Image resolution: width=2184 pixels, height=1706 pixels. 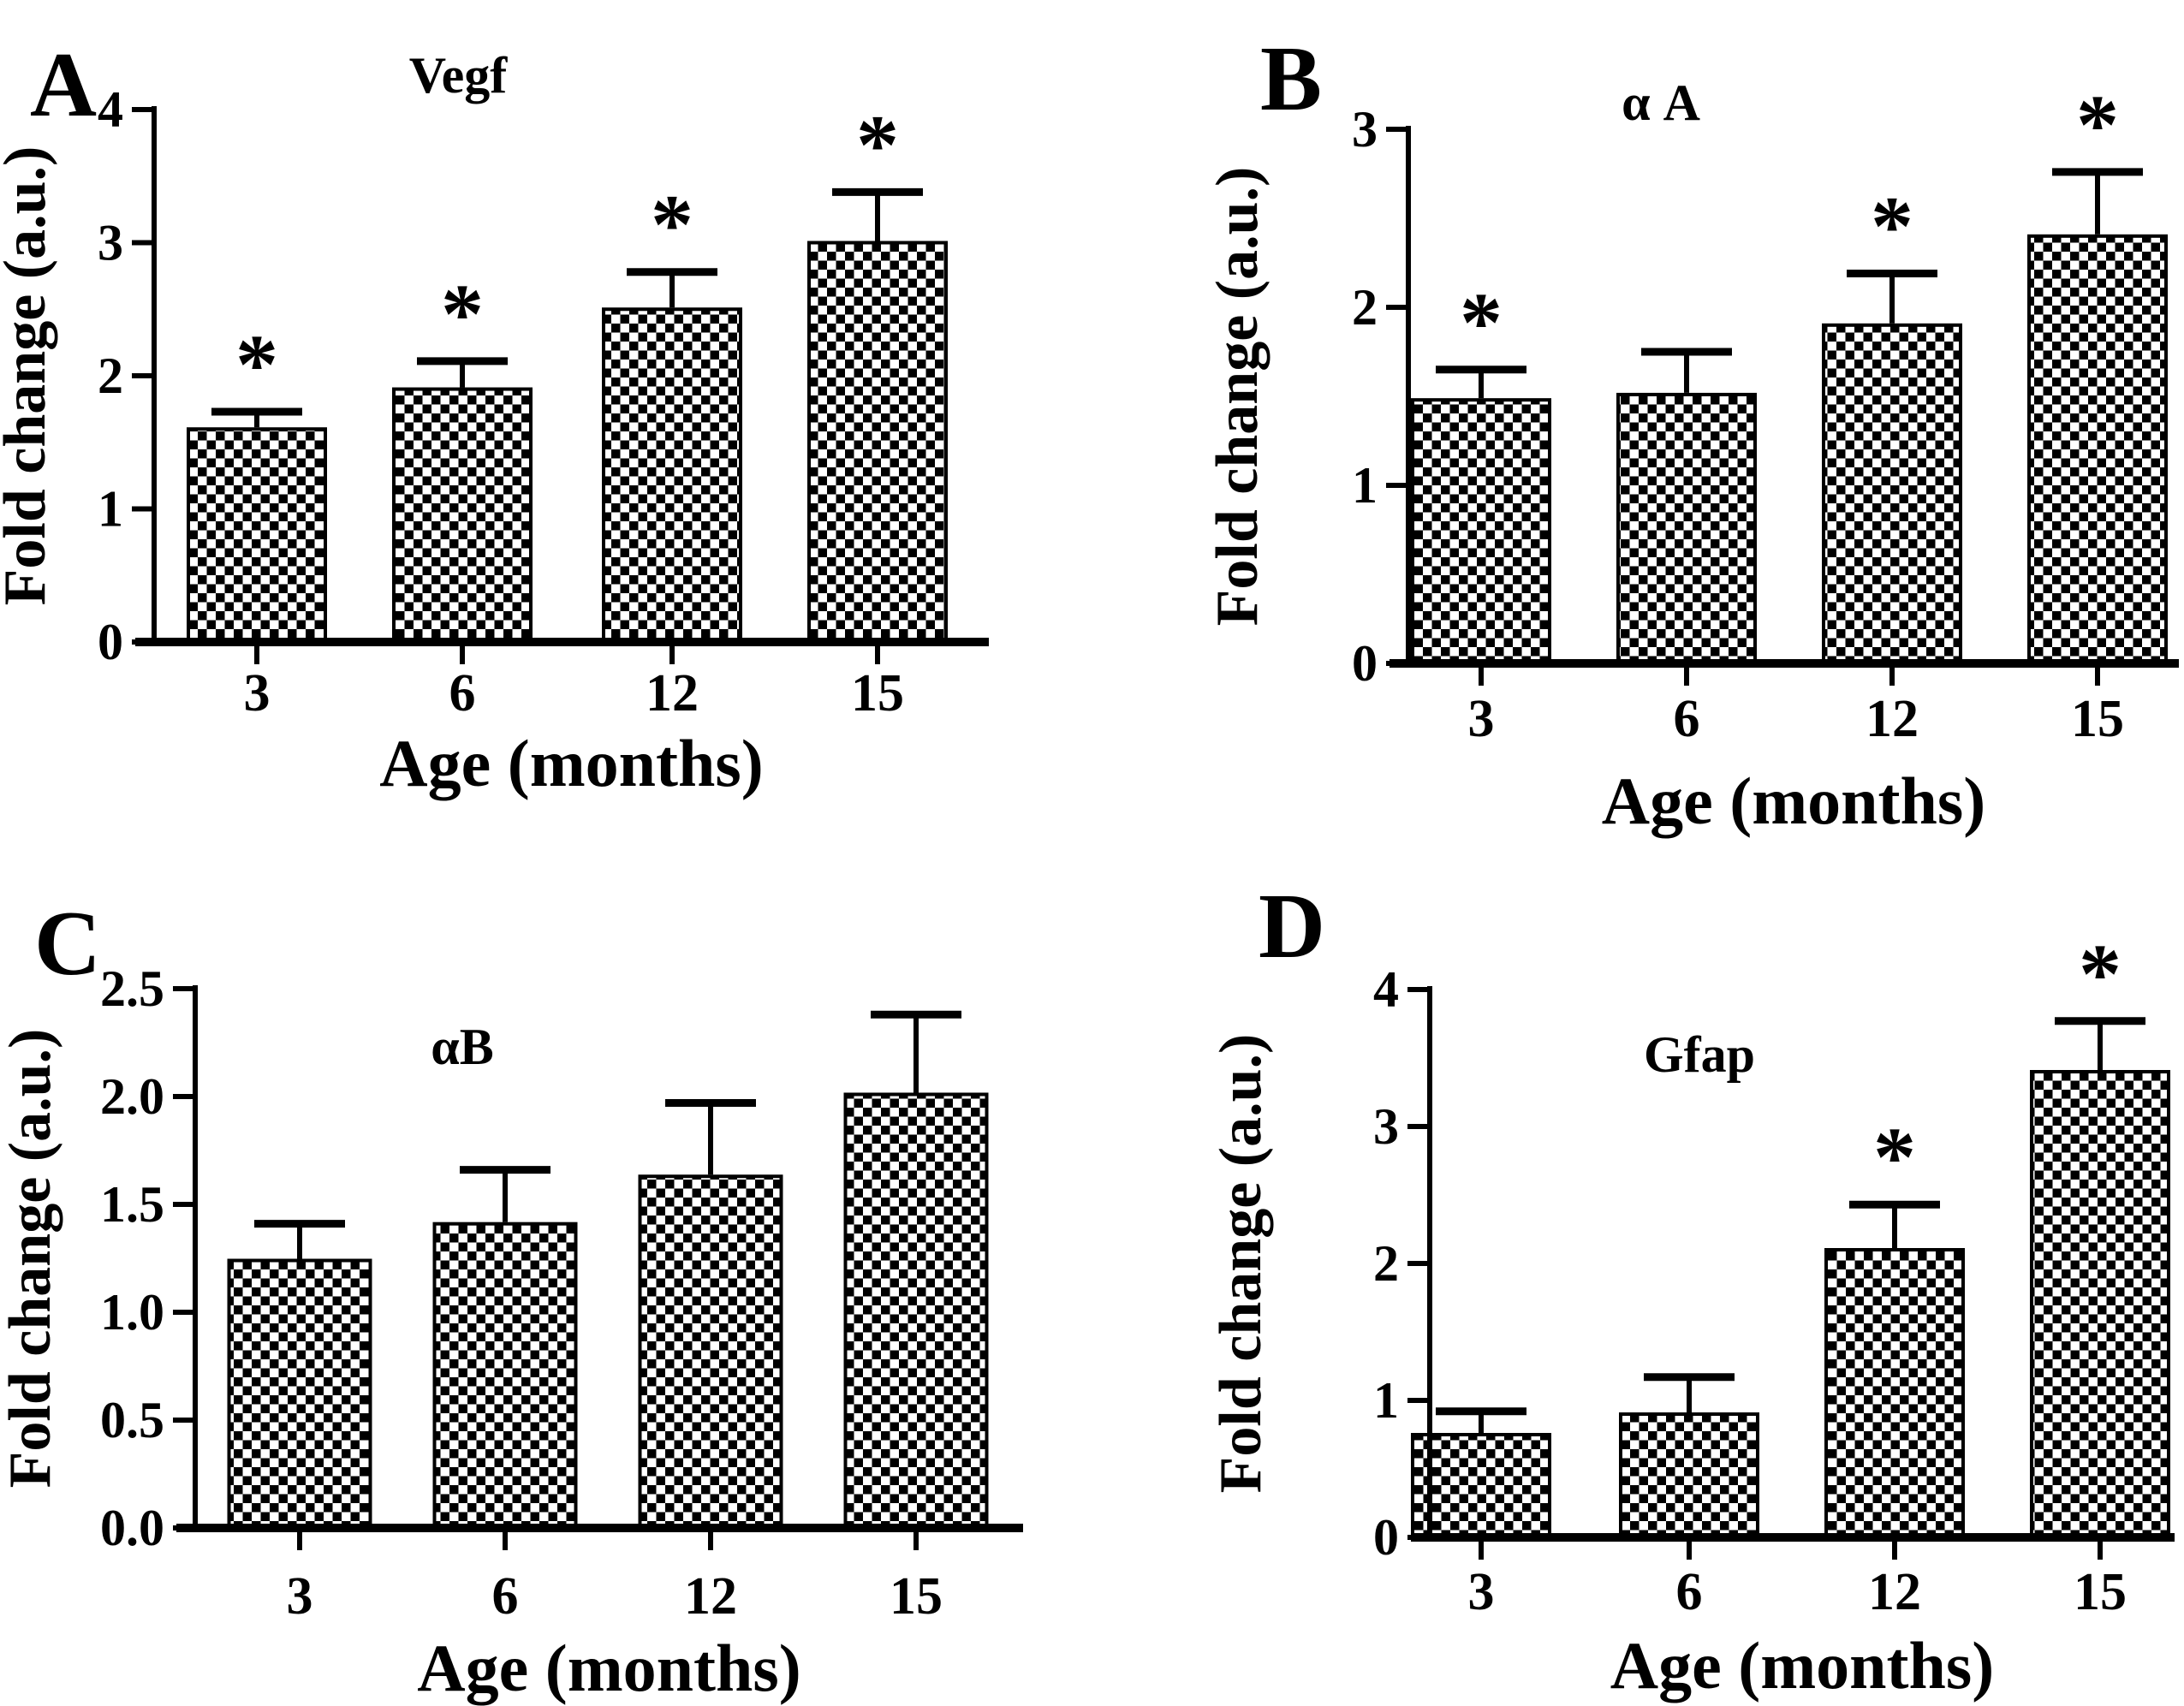 I want to click on panel-title: Gfap, so click(x=1700, y=1054).